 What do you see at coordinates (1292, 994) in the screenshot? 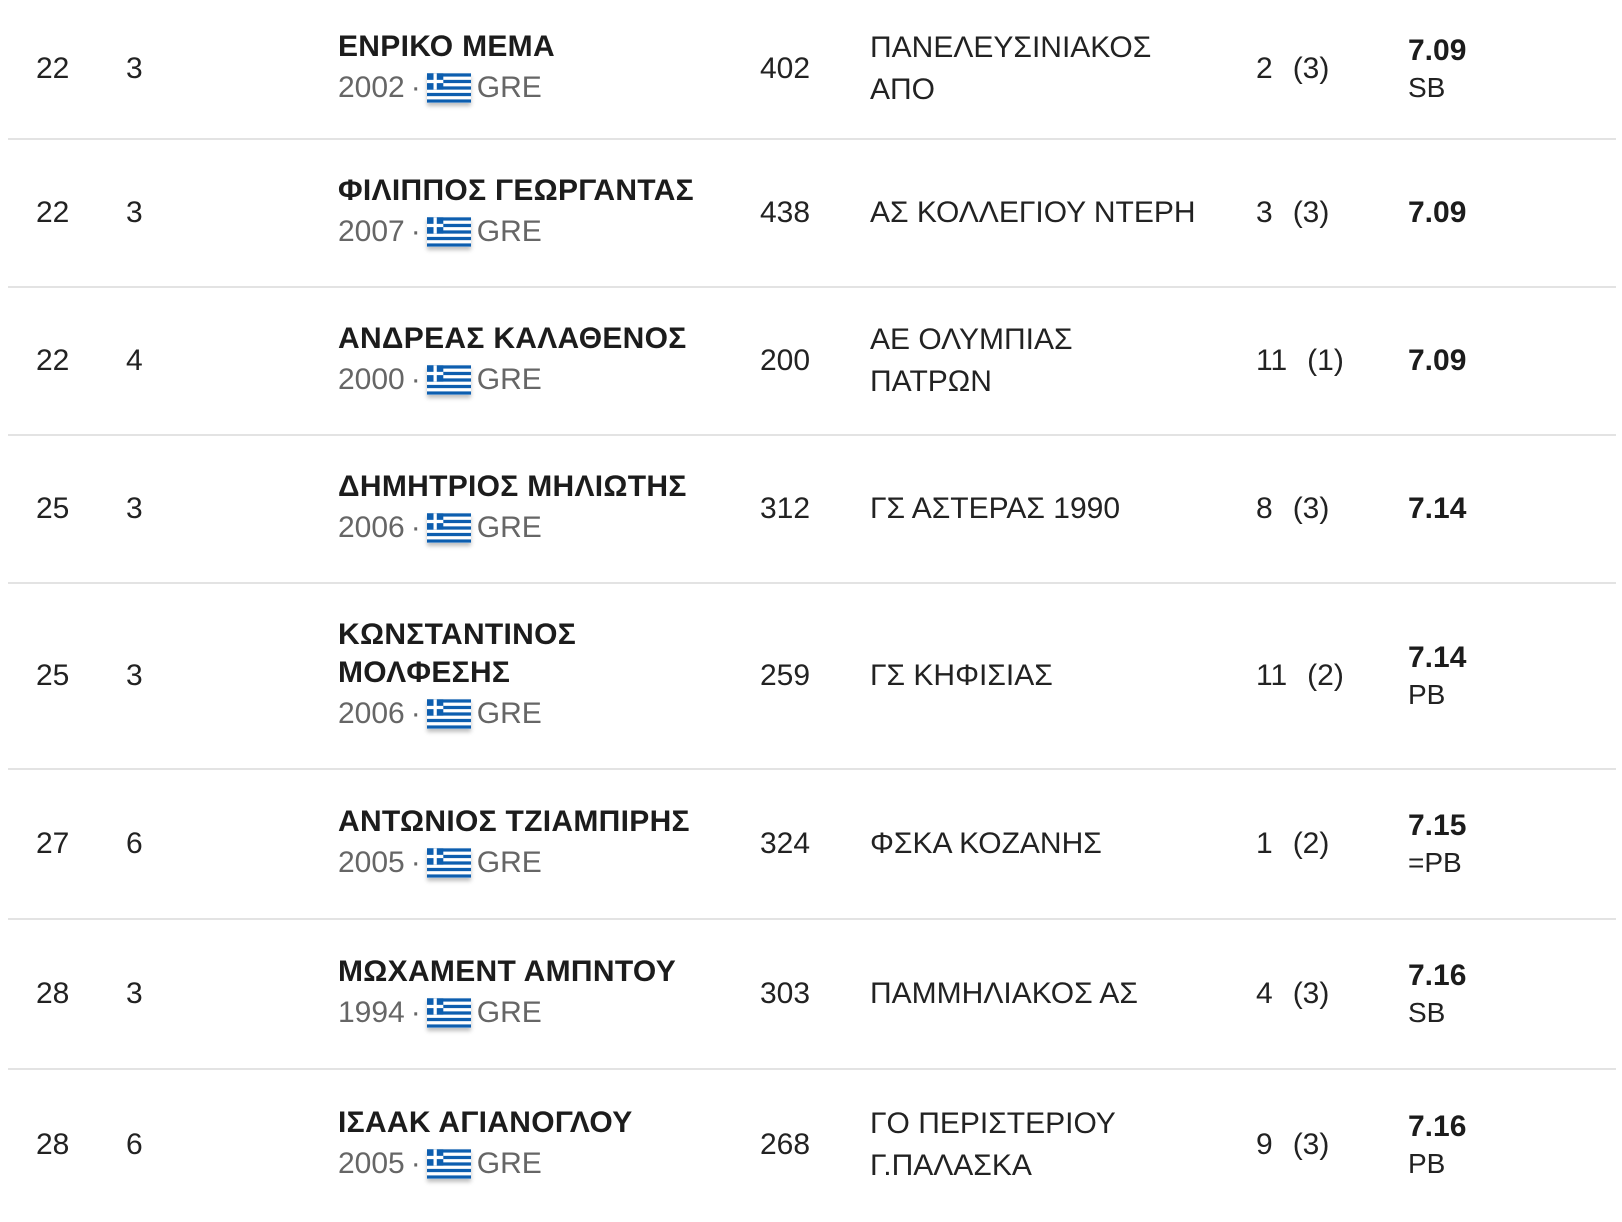
I see `place-cell: 4 (3)` at bounding box center [1292, 994].